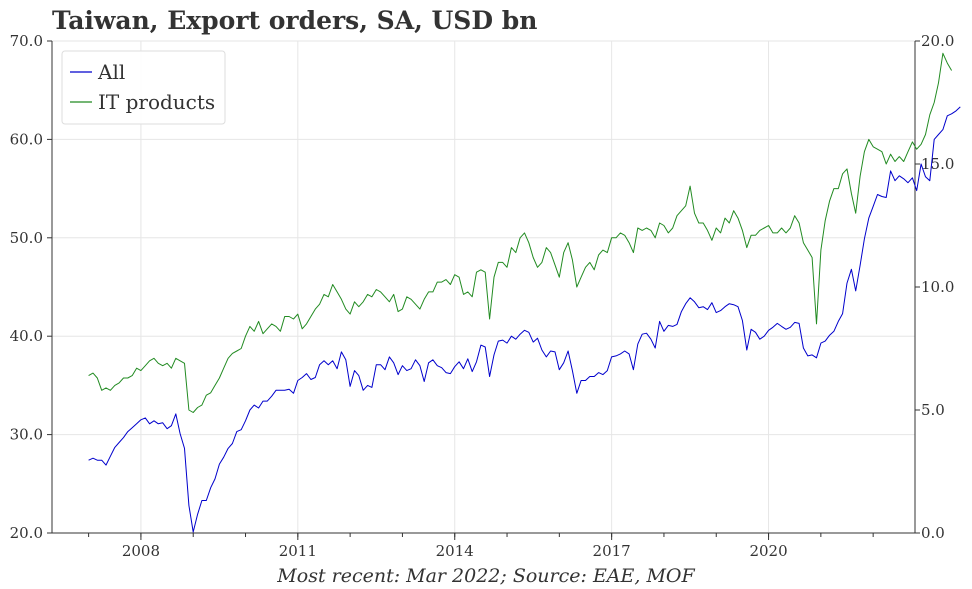 This screenshot has width=972, height=589. What do you see at coordinates (937, 287) in the screenshot?
I see `y-right-tick-label: 10.0` at bounding box center [937, 287].